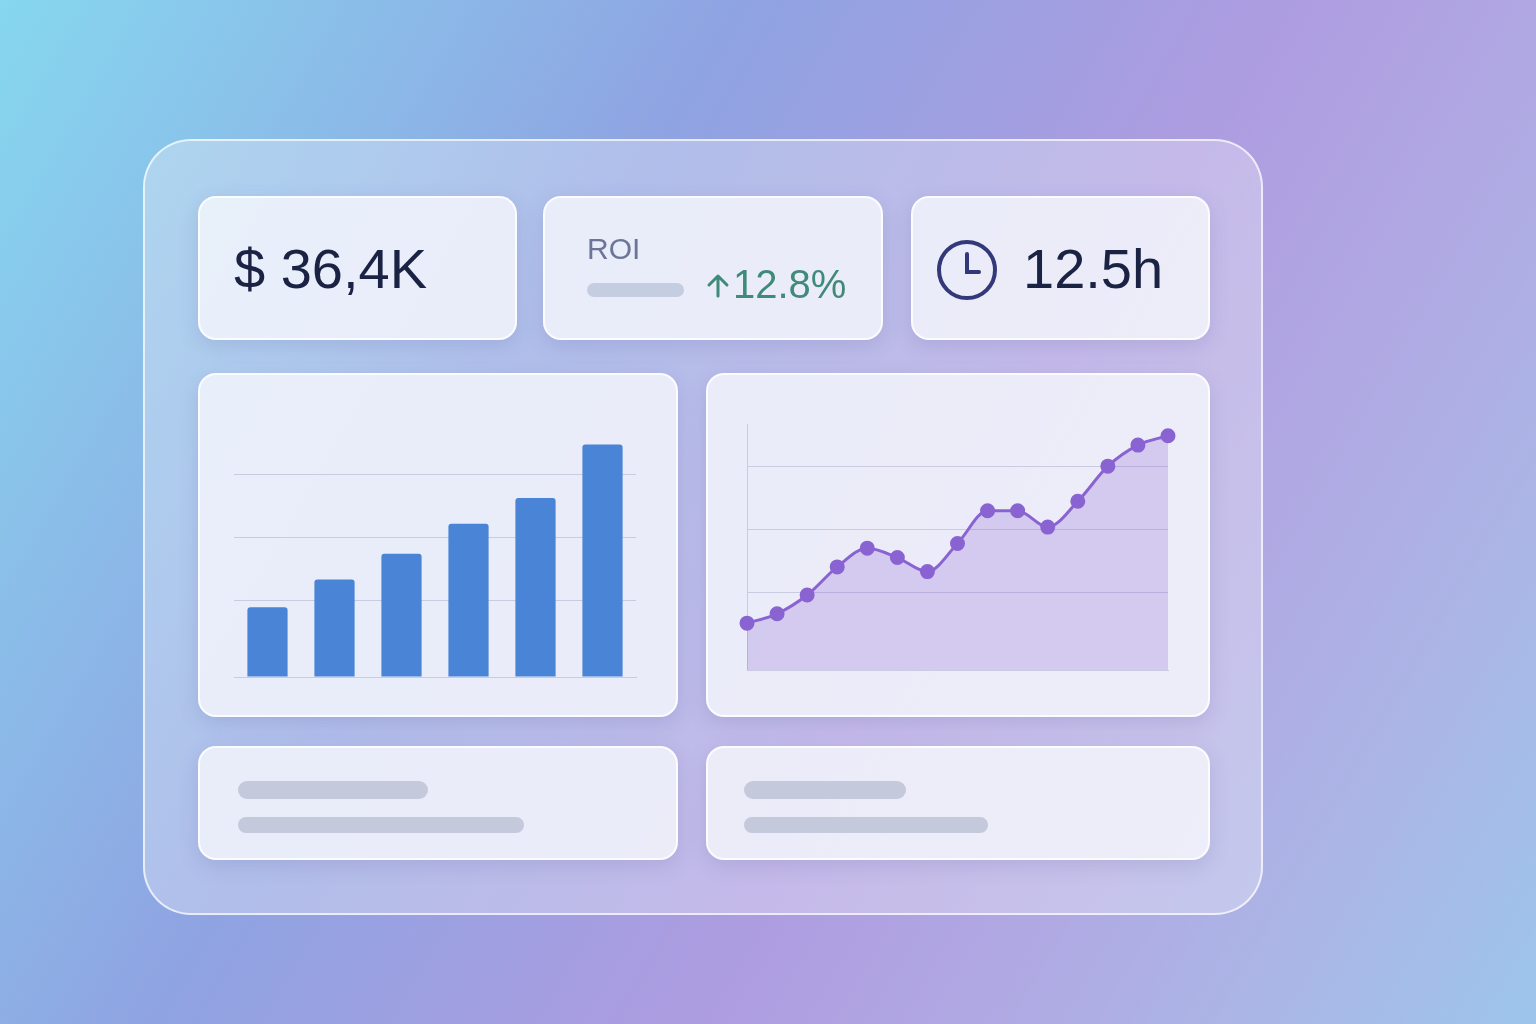 This screenshot has height=1024, width=1536. Describe the element at coordinates (614, 249) in the screenshot. I see `text: ROI` at that location.